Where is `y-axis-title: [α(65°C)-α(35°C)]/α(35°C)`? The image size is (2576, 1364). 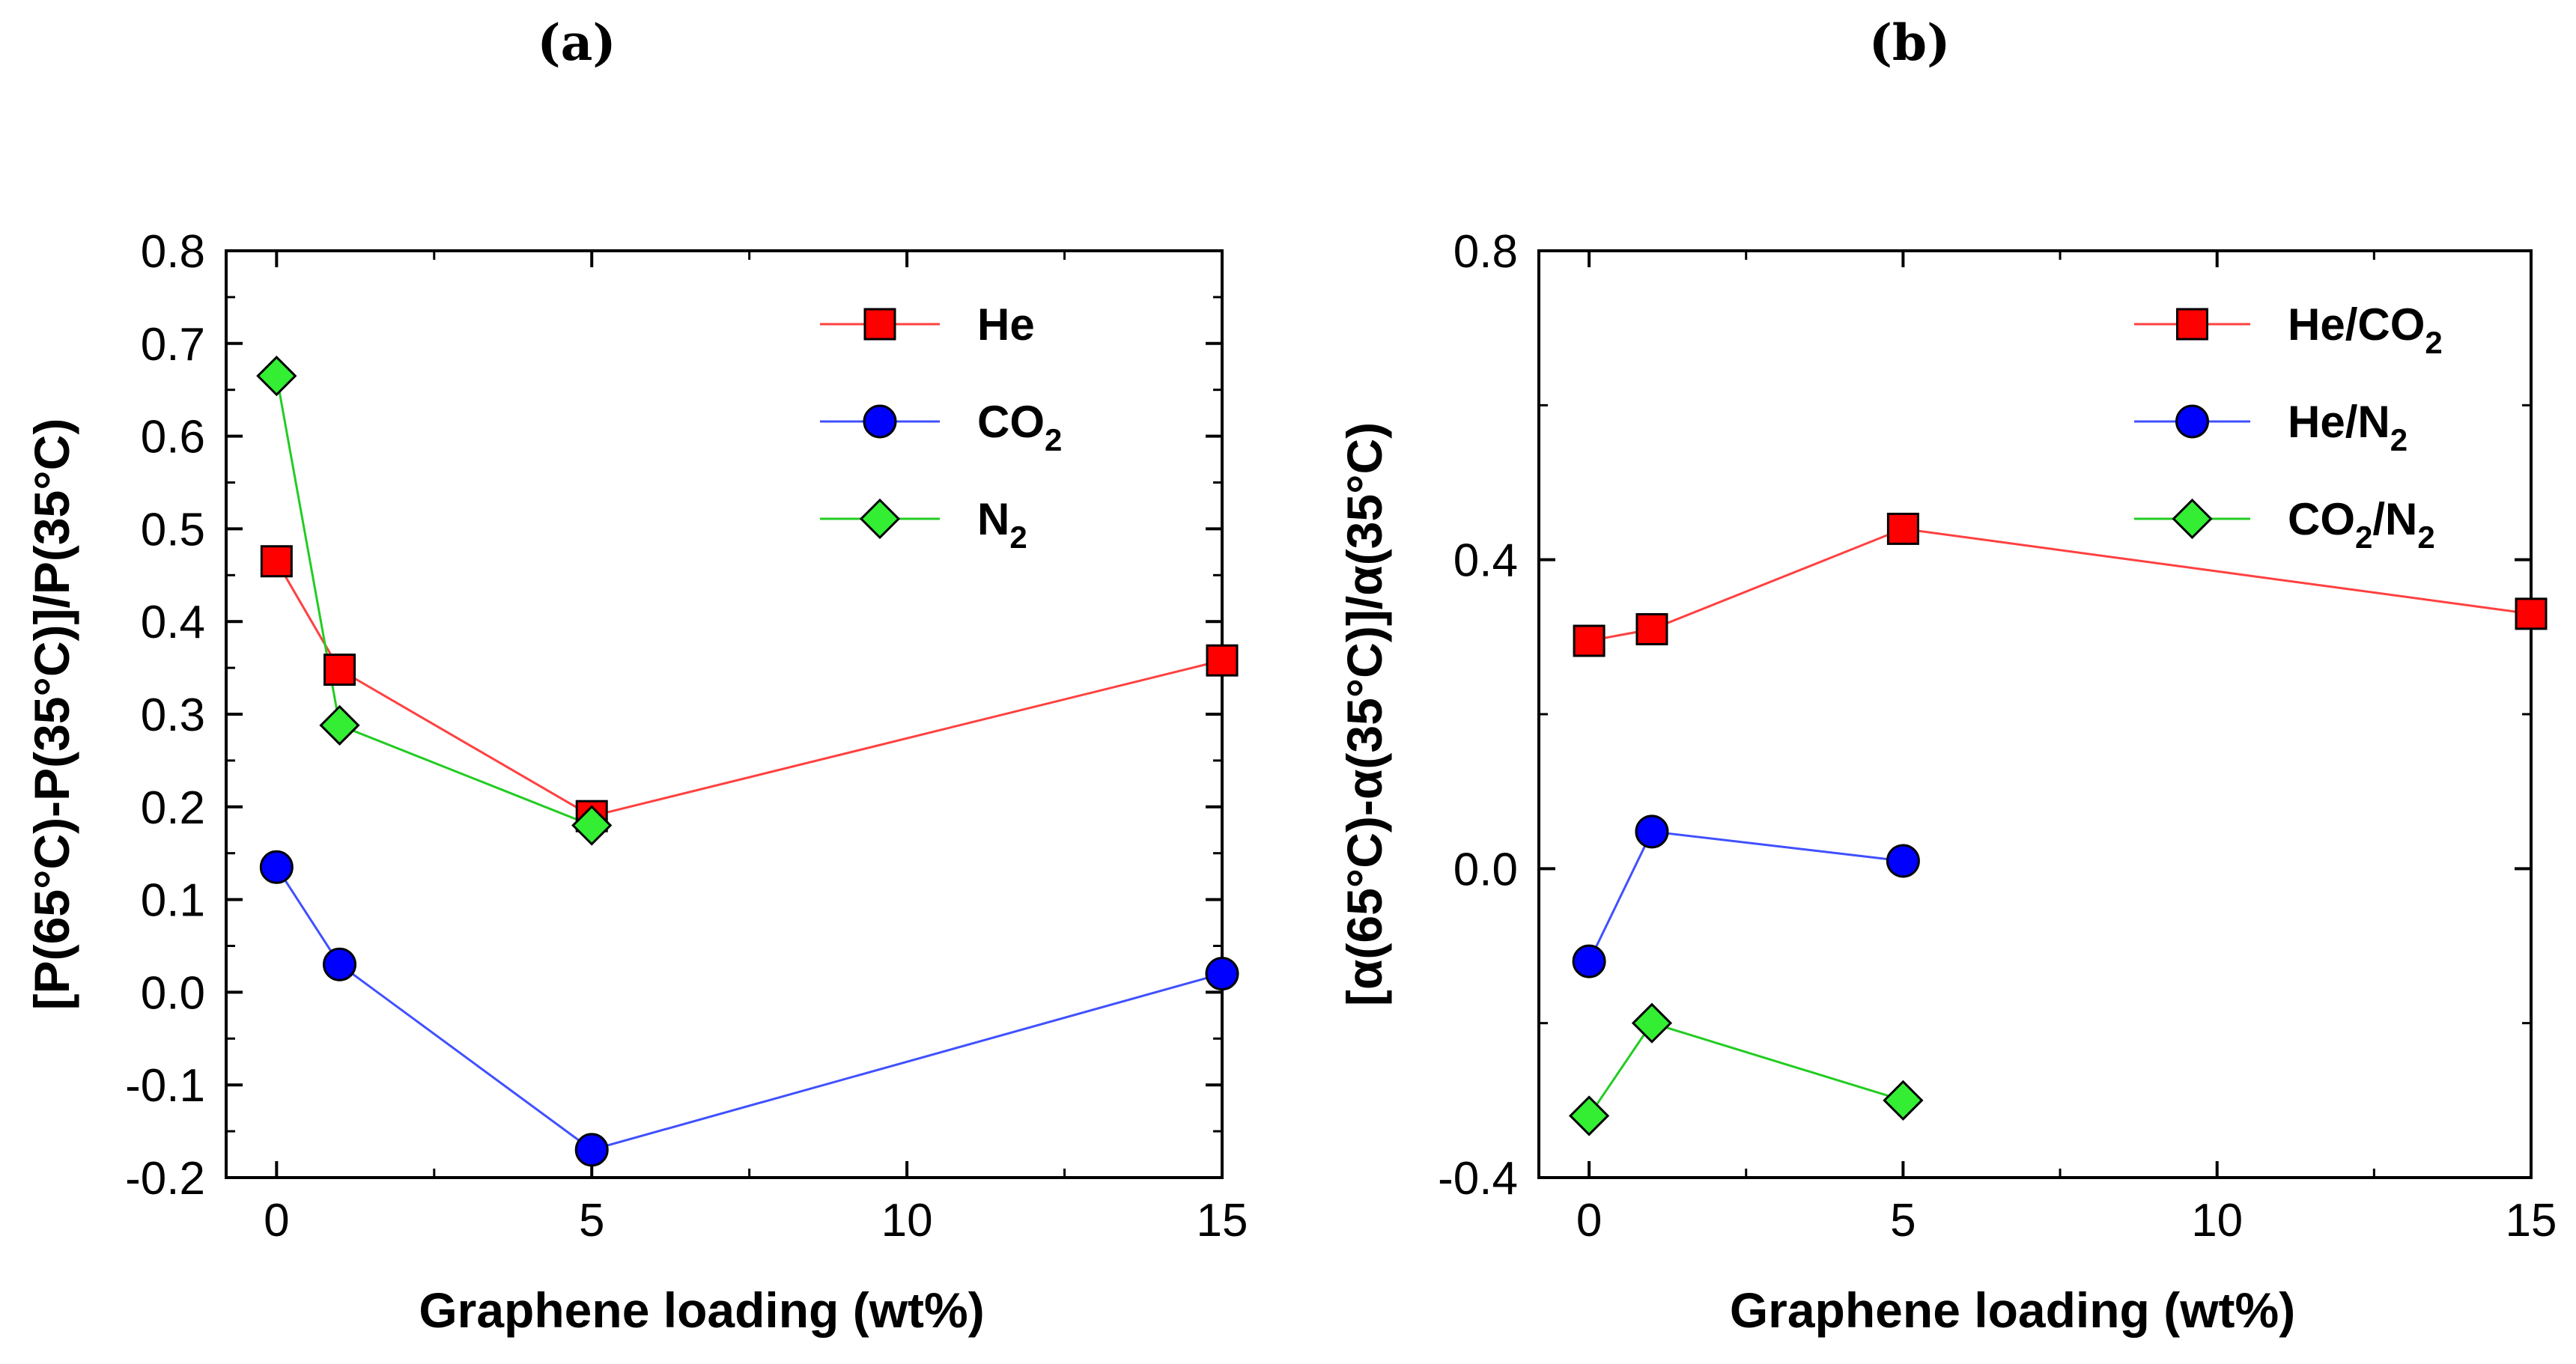 y-axis-title: [α(65°C)-α(35°C)]/α(35°C) is located at coordinates (1364, 714).